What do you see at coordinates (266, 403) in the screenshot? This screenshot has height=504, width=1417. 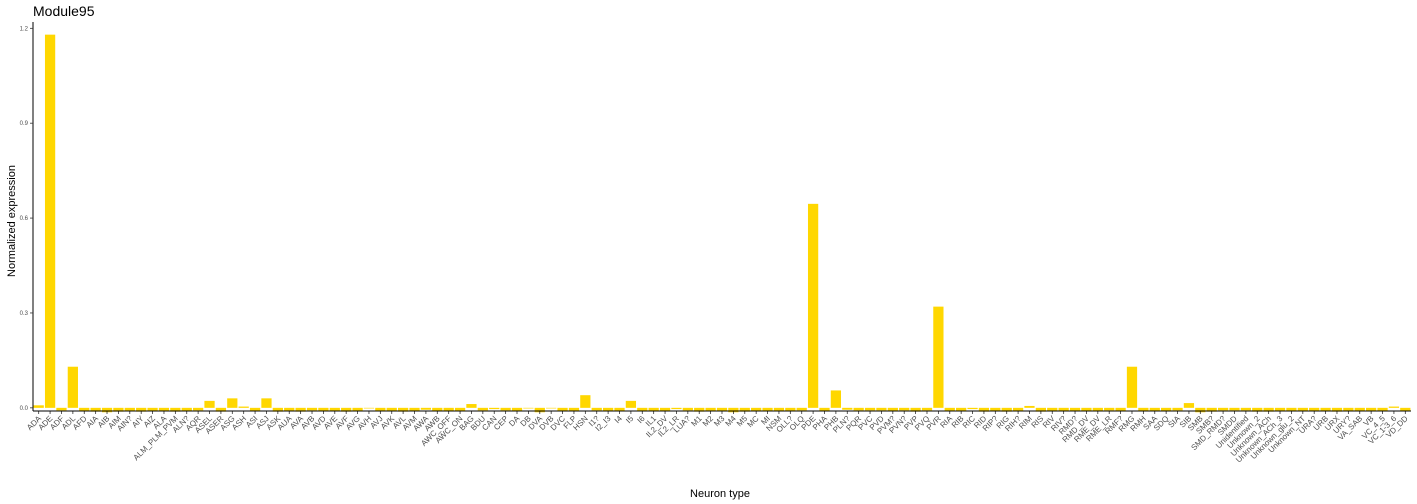 I see `bar-ASJ` at bounding box center [266, 403].